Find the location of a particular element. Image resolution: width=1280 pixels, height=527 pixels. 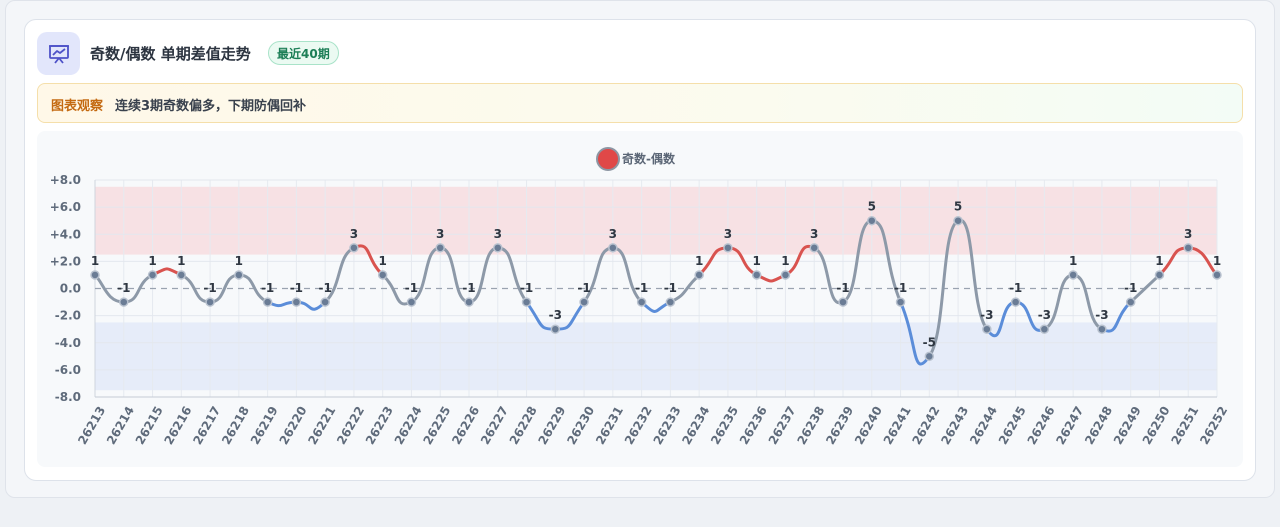

y-tick-label: -4.0 is located at coordinates (68, 343).